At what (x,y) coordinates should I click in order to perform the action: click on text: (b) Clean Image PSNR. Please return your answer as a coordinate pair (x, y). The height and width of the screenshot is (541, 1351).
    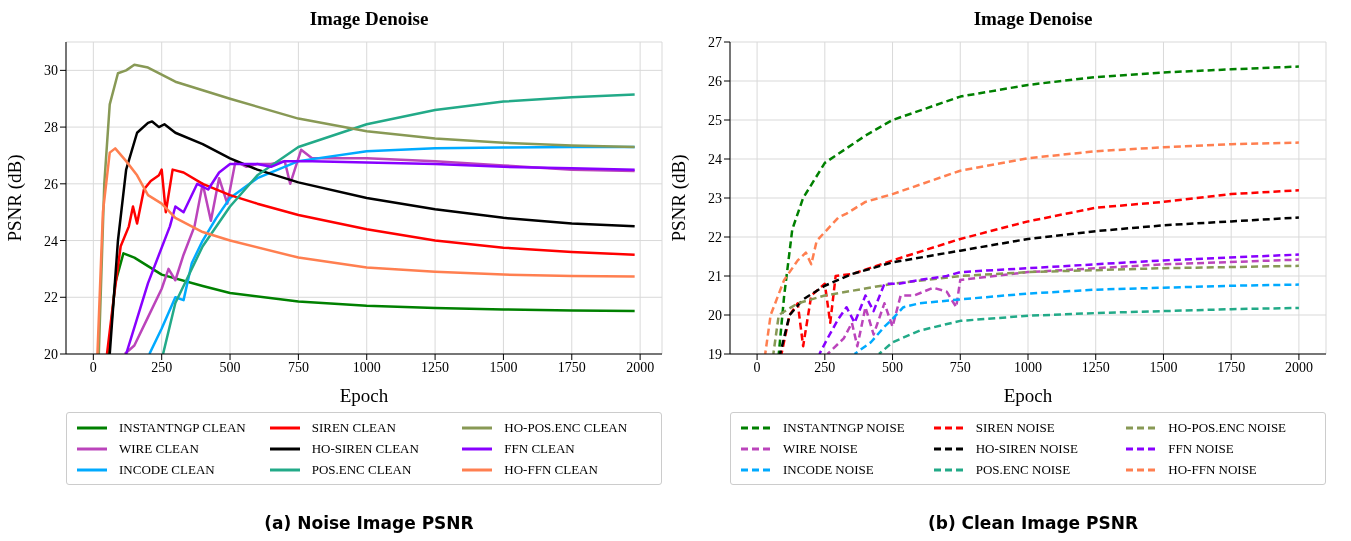
    Looking at the image, I should click on (1033, 523).